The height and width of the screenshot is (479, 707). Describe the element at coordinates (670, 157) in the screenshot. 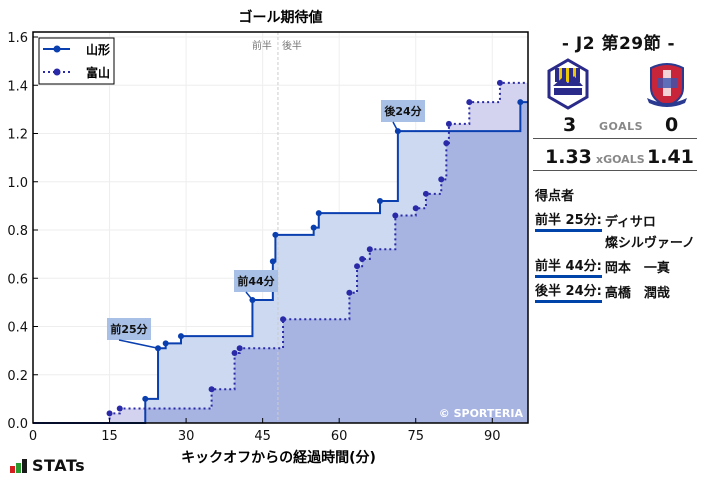

I see `away-xg: 1.41` at that location.